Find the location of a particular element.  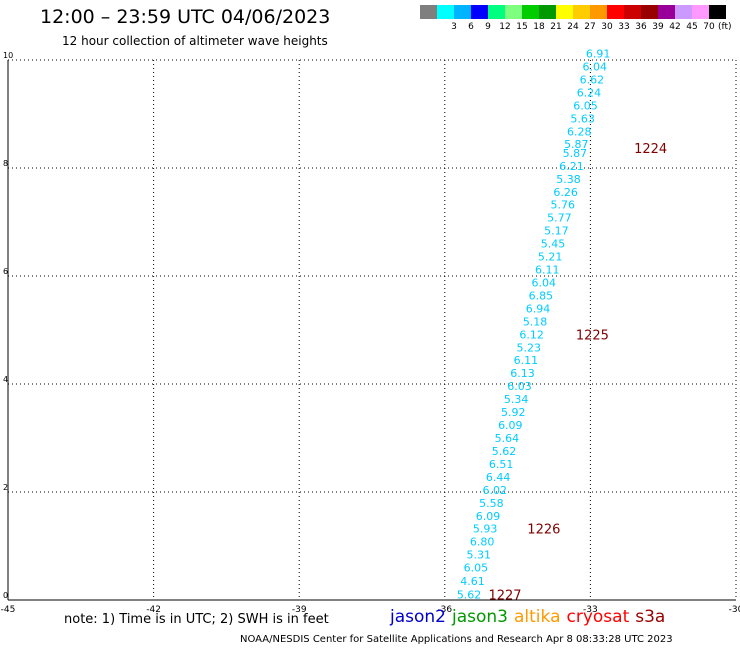

y-tick-label: 0 is located at coordinates (5, 595).